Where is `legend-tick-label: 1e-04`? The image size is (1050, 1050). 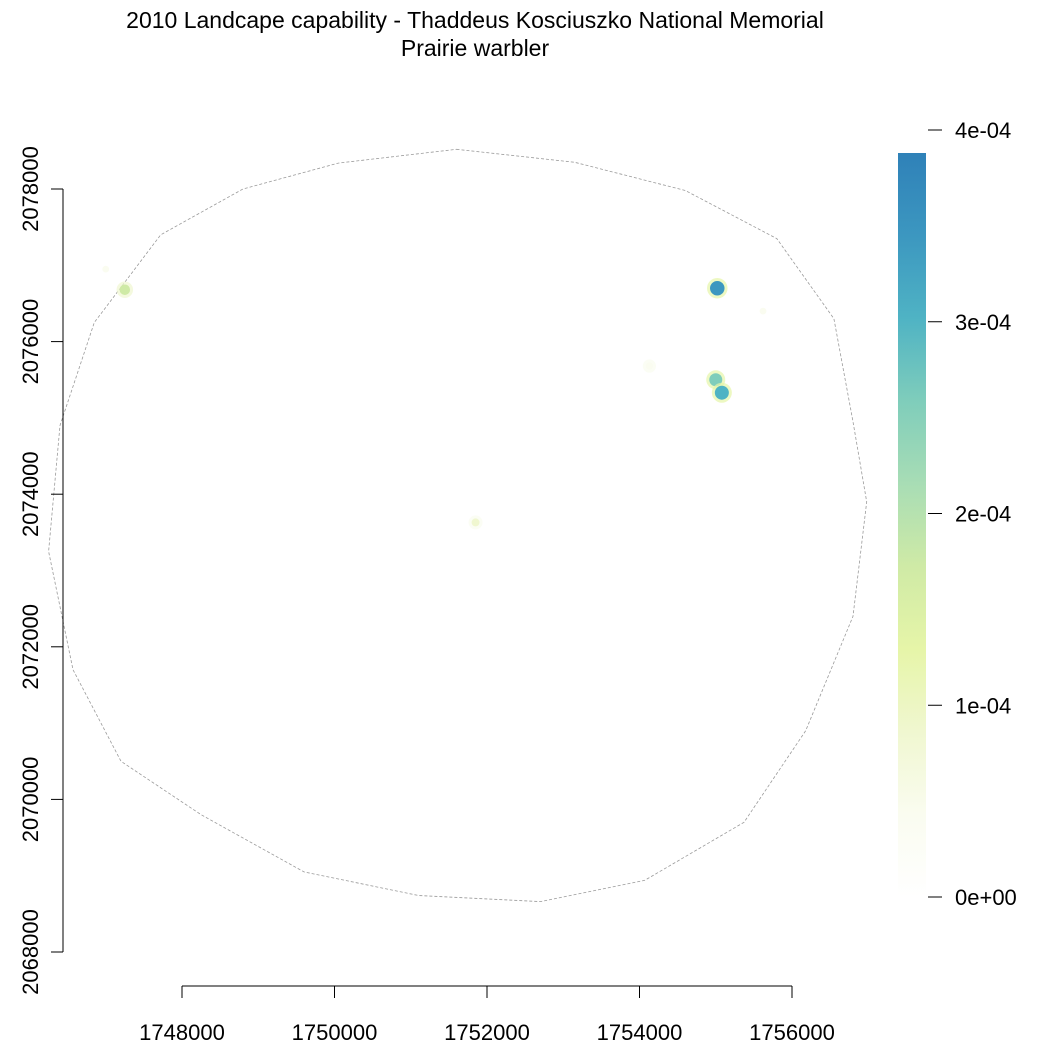 legend-tick-label: 1e-04 is located at coordinates (983, 705).